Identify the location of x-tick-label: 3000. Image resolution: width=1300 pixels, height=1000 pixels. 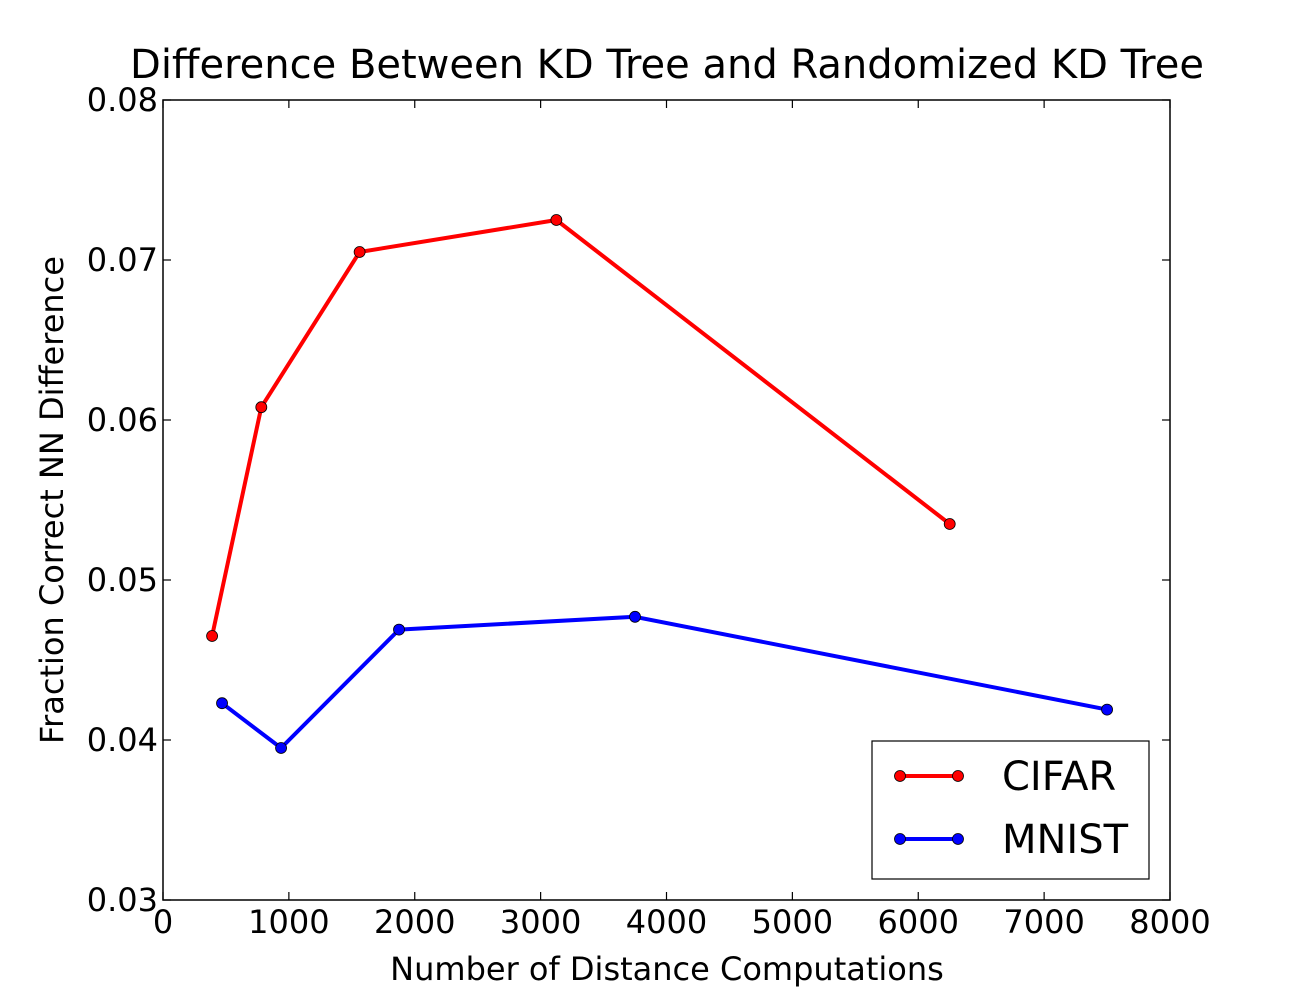
(540, 922).